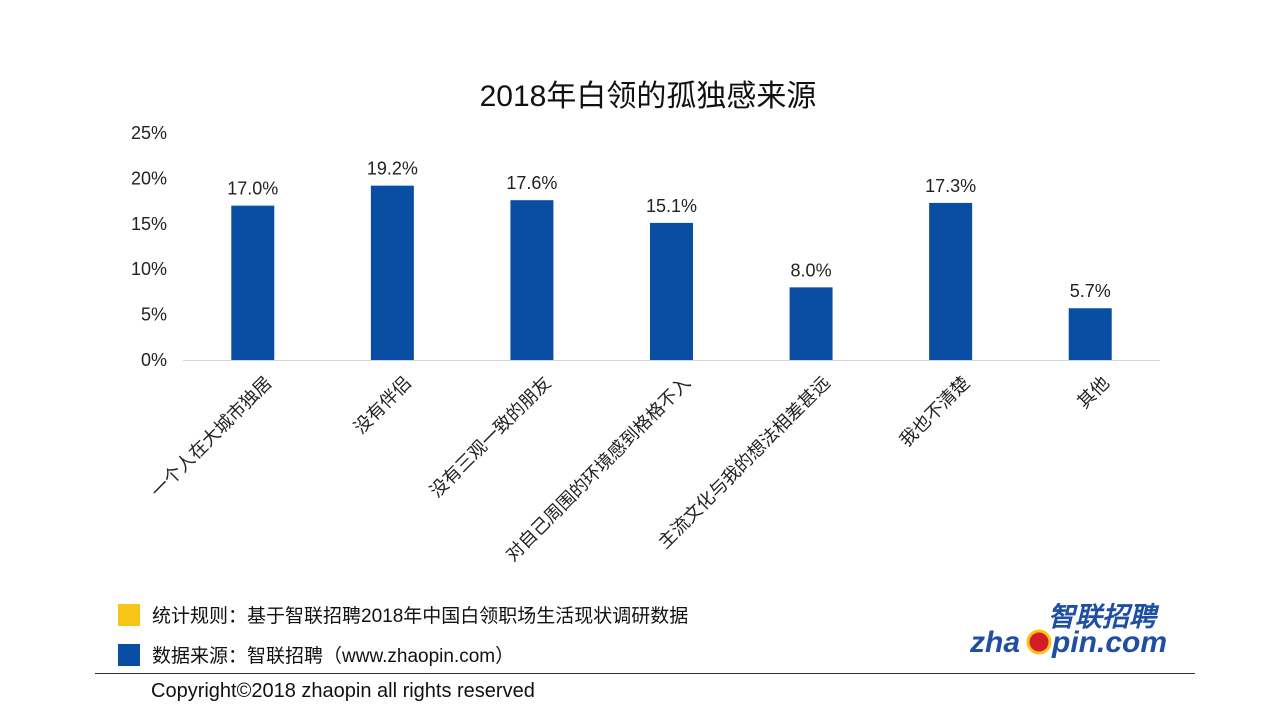 Image resolution: width=1267 pixels, height=713 pixels. I want to click on y-tick-label: 10%, so click(149, 269).